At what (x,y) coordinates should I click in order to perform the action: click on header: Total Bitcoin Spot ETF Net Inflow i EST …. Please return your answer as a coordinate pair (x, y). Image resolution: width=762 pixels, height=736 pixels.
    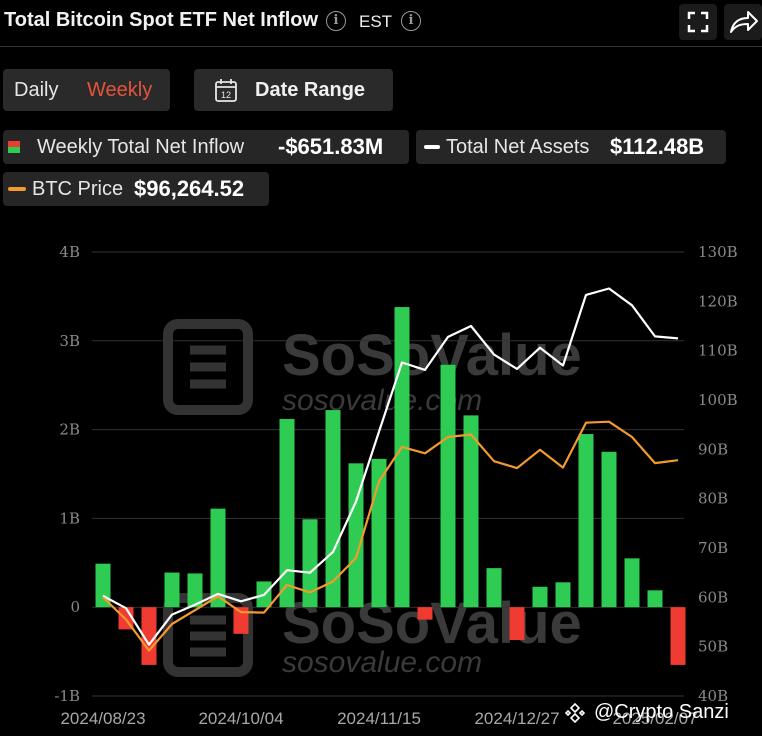
    Looking at the image, I should click on (381, 23).